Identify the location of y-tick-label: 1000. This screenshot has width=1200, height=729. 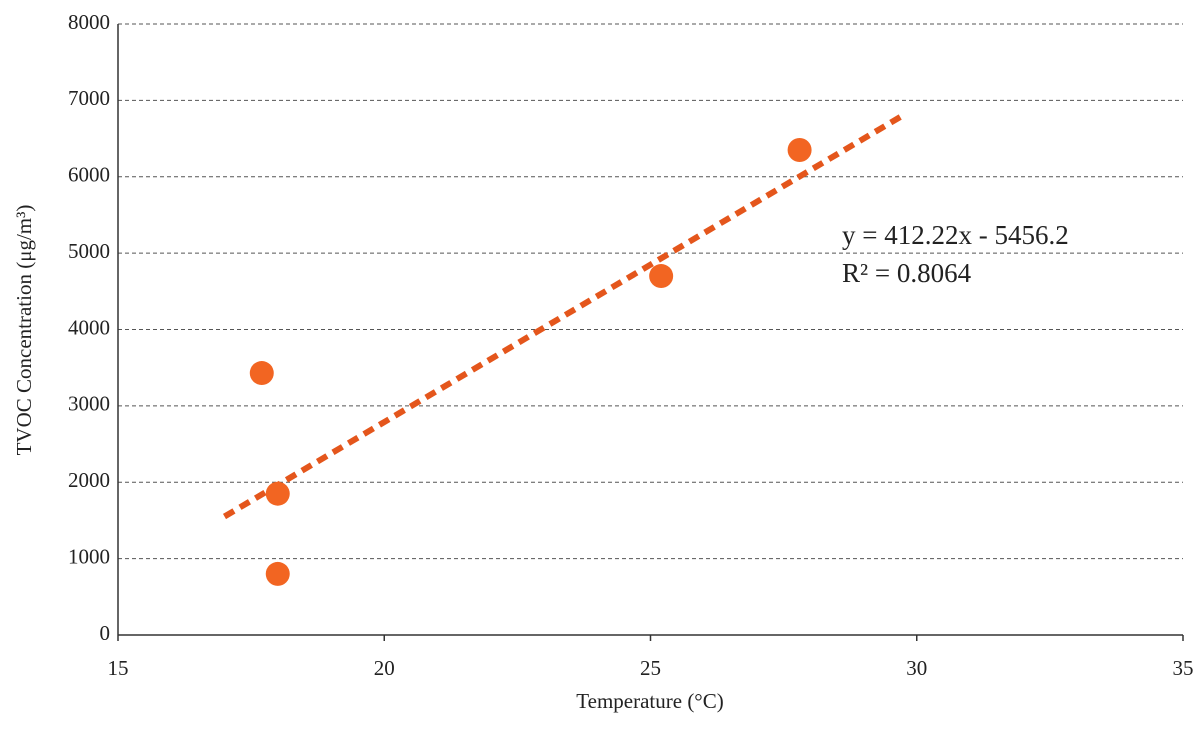
(89, 556).